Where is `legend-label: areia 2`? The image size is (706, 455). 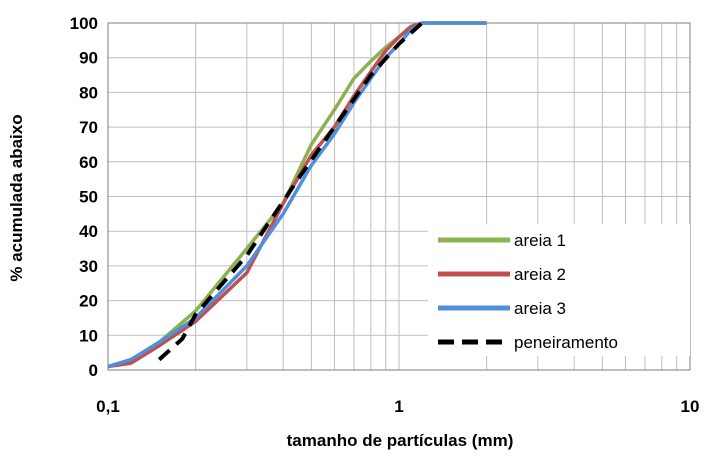 legend-label: areia 2 is located at coordinates (540, 274).